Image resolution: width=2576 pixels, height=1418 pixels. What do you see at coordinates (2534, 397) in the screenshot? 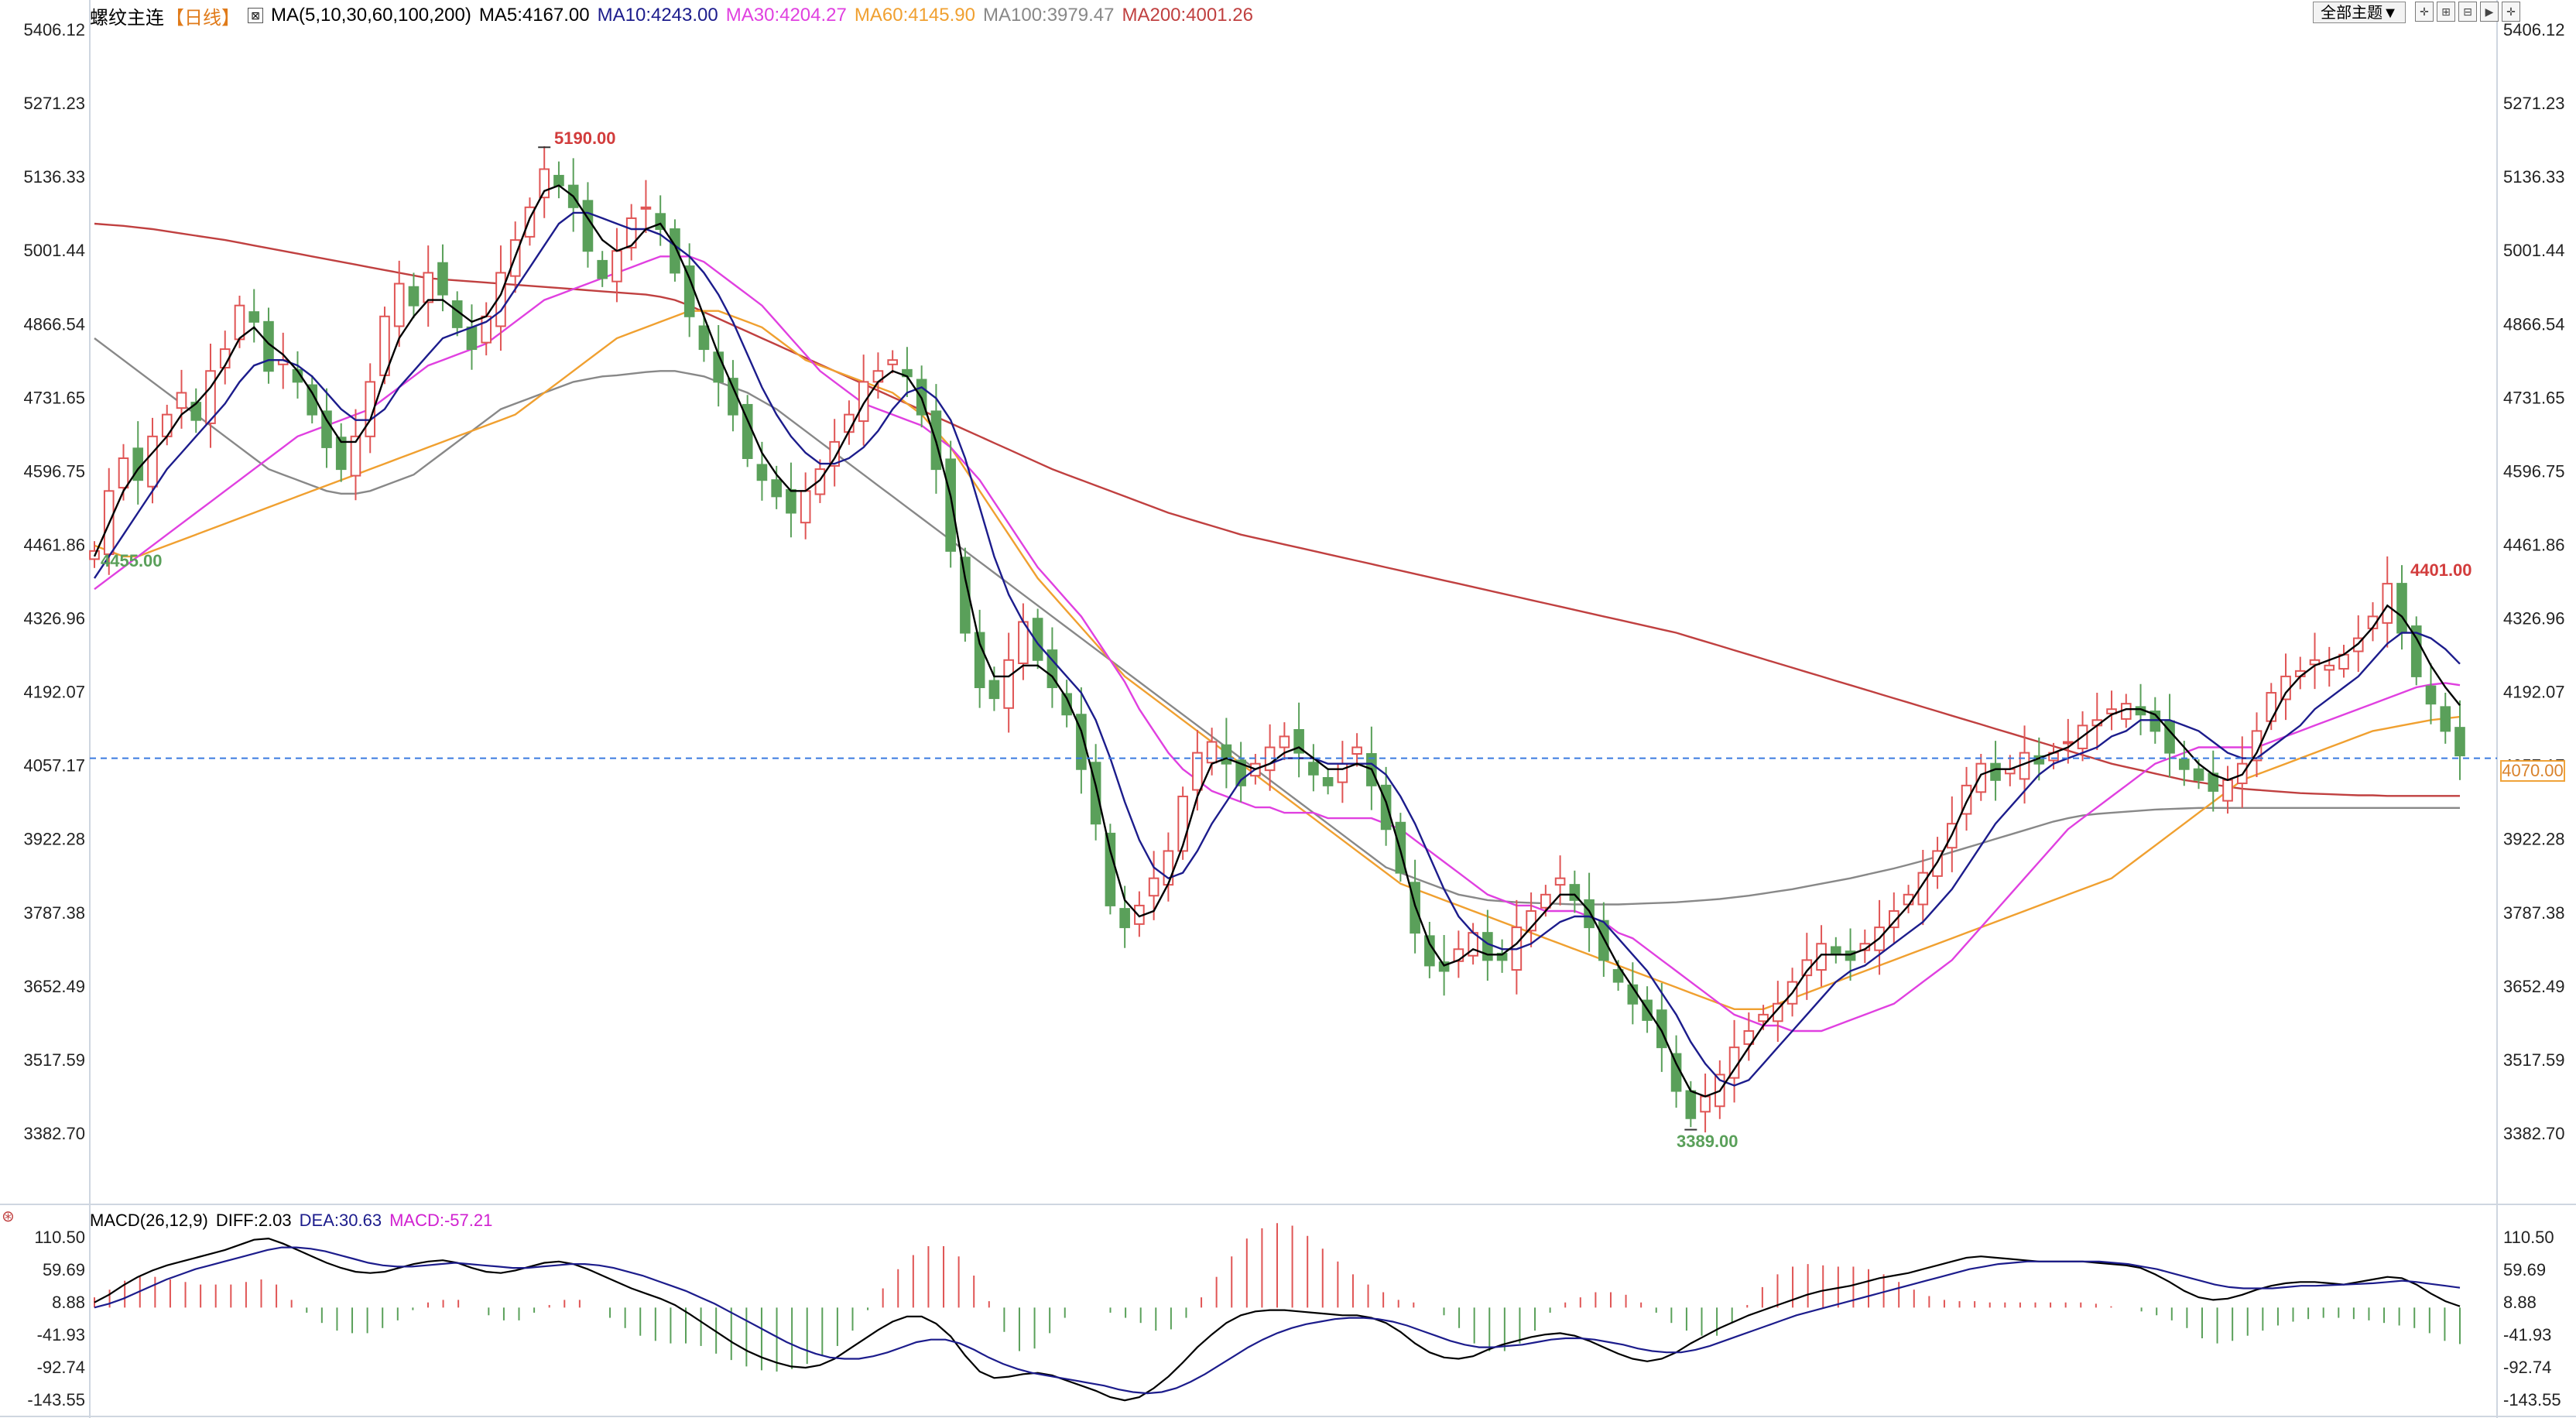
I see `price-tick-right-5: 4731.65` at bounding box center [2534, 397].